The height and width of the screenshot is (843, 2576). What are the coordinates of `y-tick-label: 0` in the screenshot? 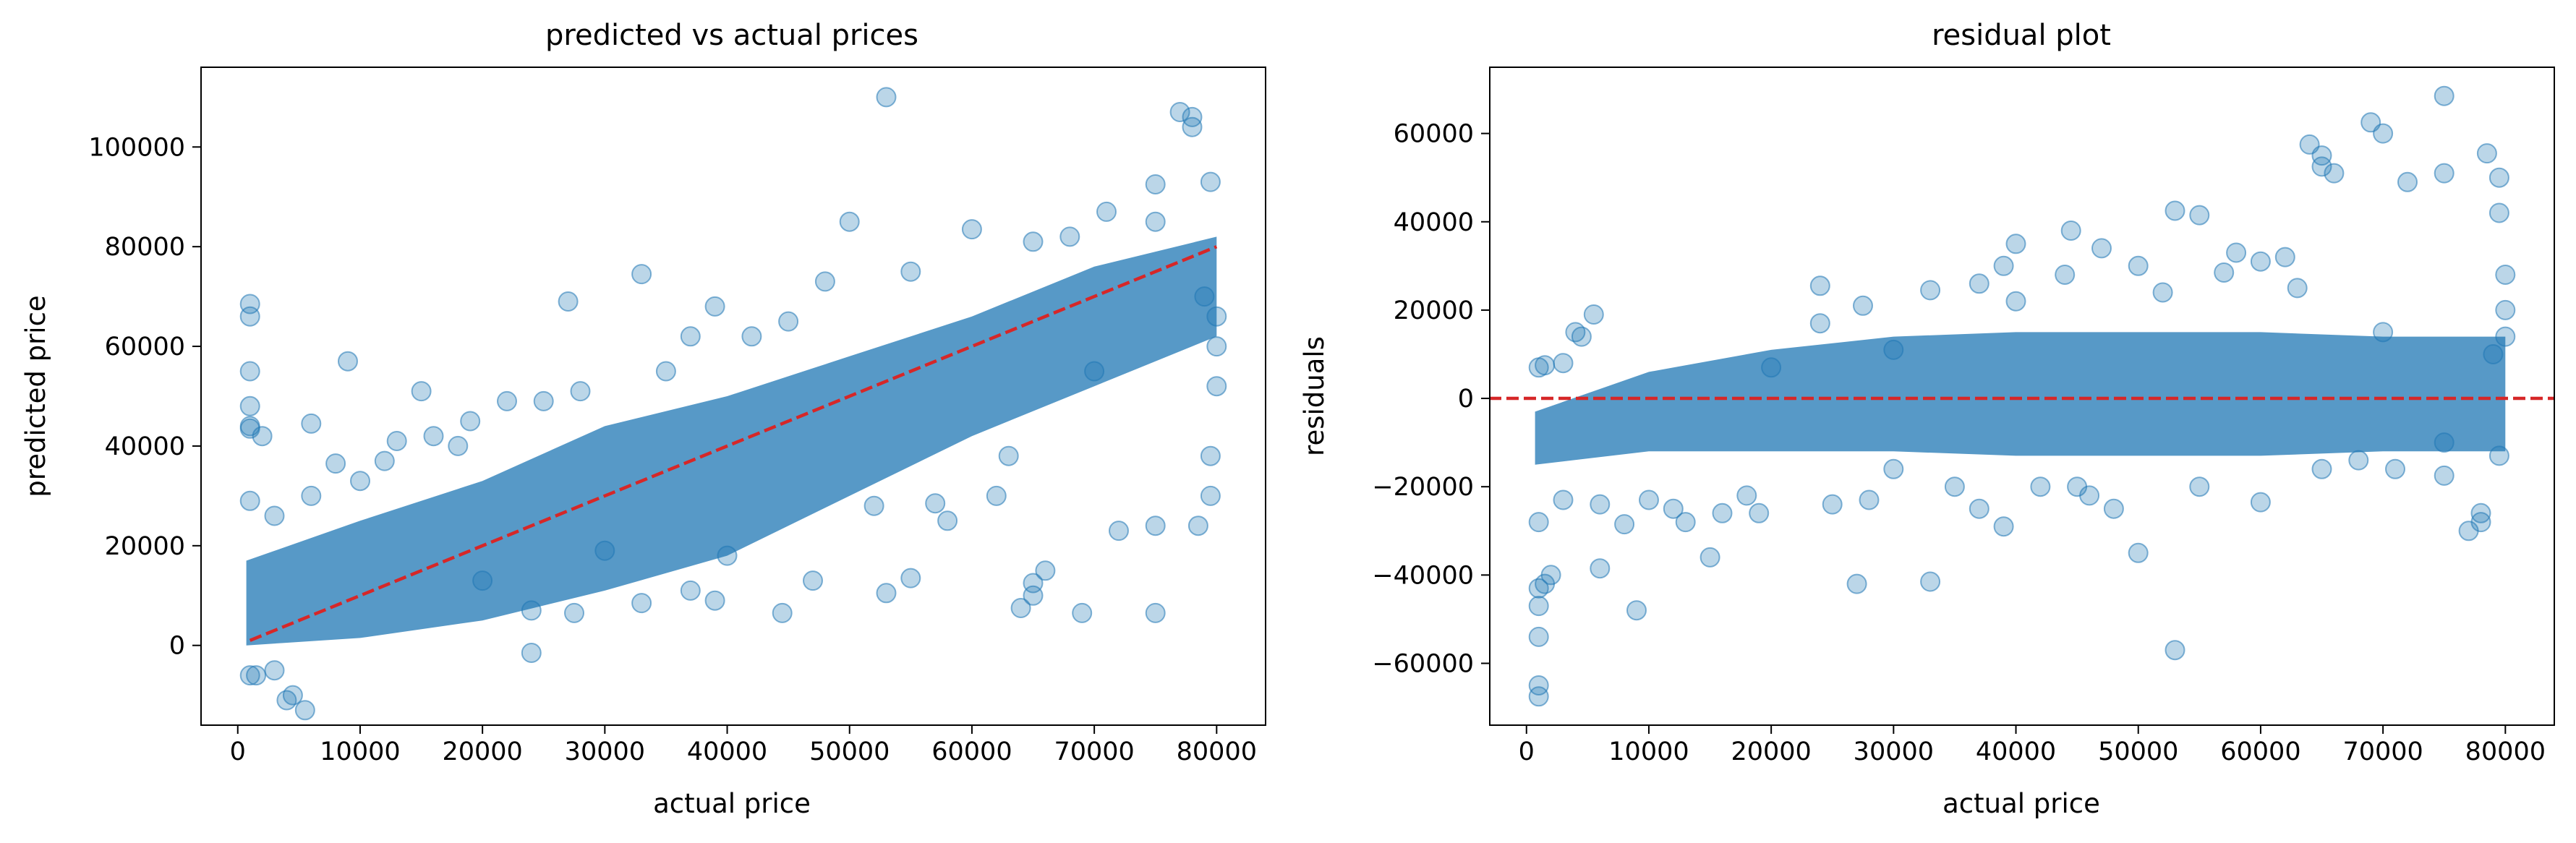 It's located at (177, 646).